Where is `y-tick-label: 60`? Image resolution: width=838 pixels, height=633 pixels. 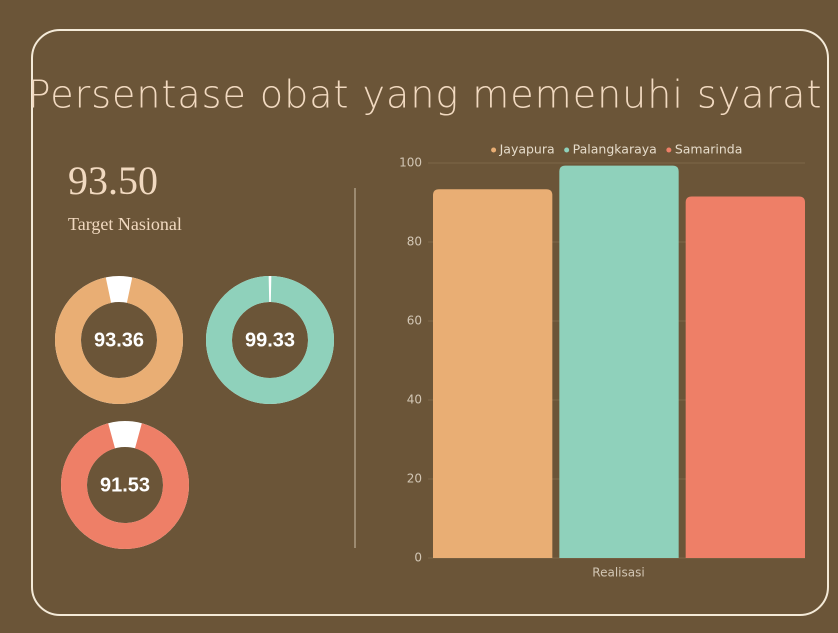
y-tick-label: 60 is located at coordinates (414, 321).